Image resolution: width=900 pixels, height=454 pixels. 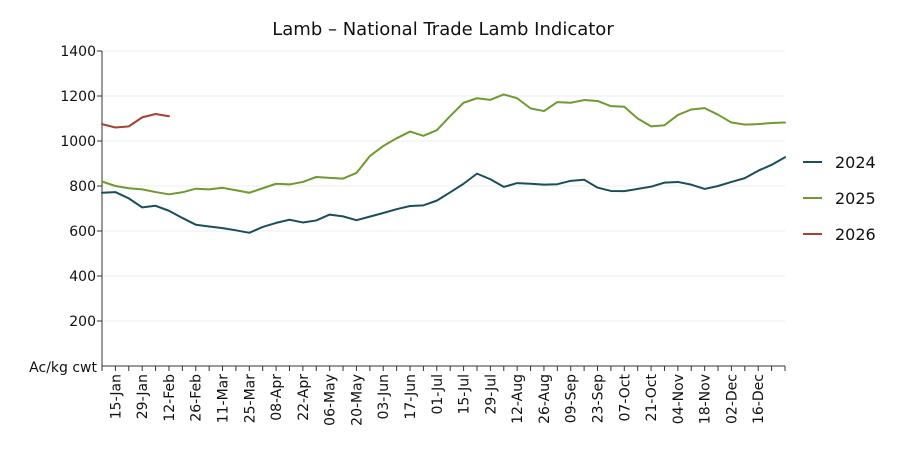 I want to click on x-tick-label: 03-Jun, so click(x=384, y=397).